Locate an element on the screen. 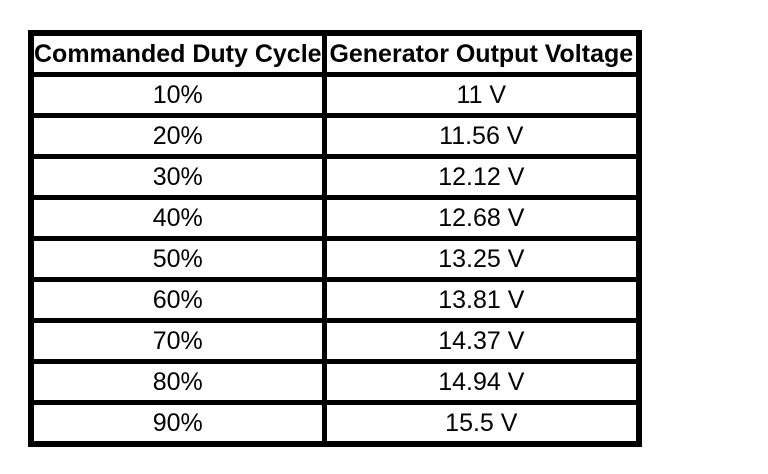  voltage-cell: 14.37 V is located at coordinates (481, 341).